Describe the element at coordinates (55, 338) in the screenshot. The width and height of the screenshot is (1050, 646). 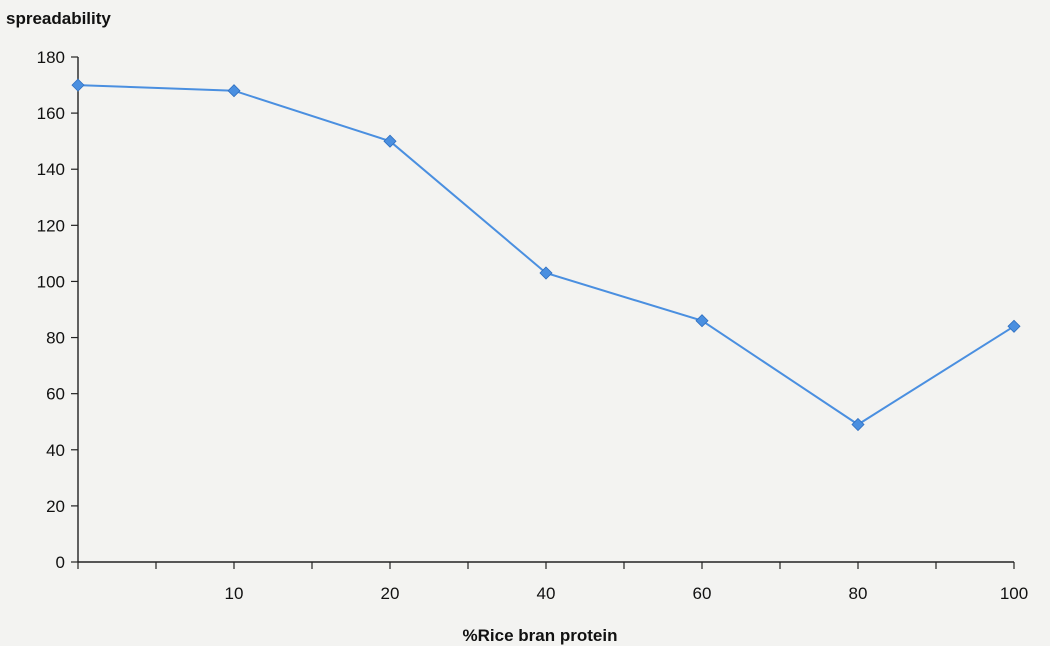
I see `y-tick-label: 80` at that location.